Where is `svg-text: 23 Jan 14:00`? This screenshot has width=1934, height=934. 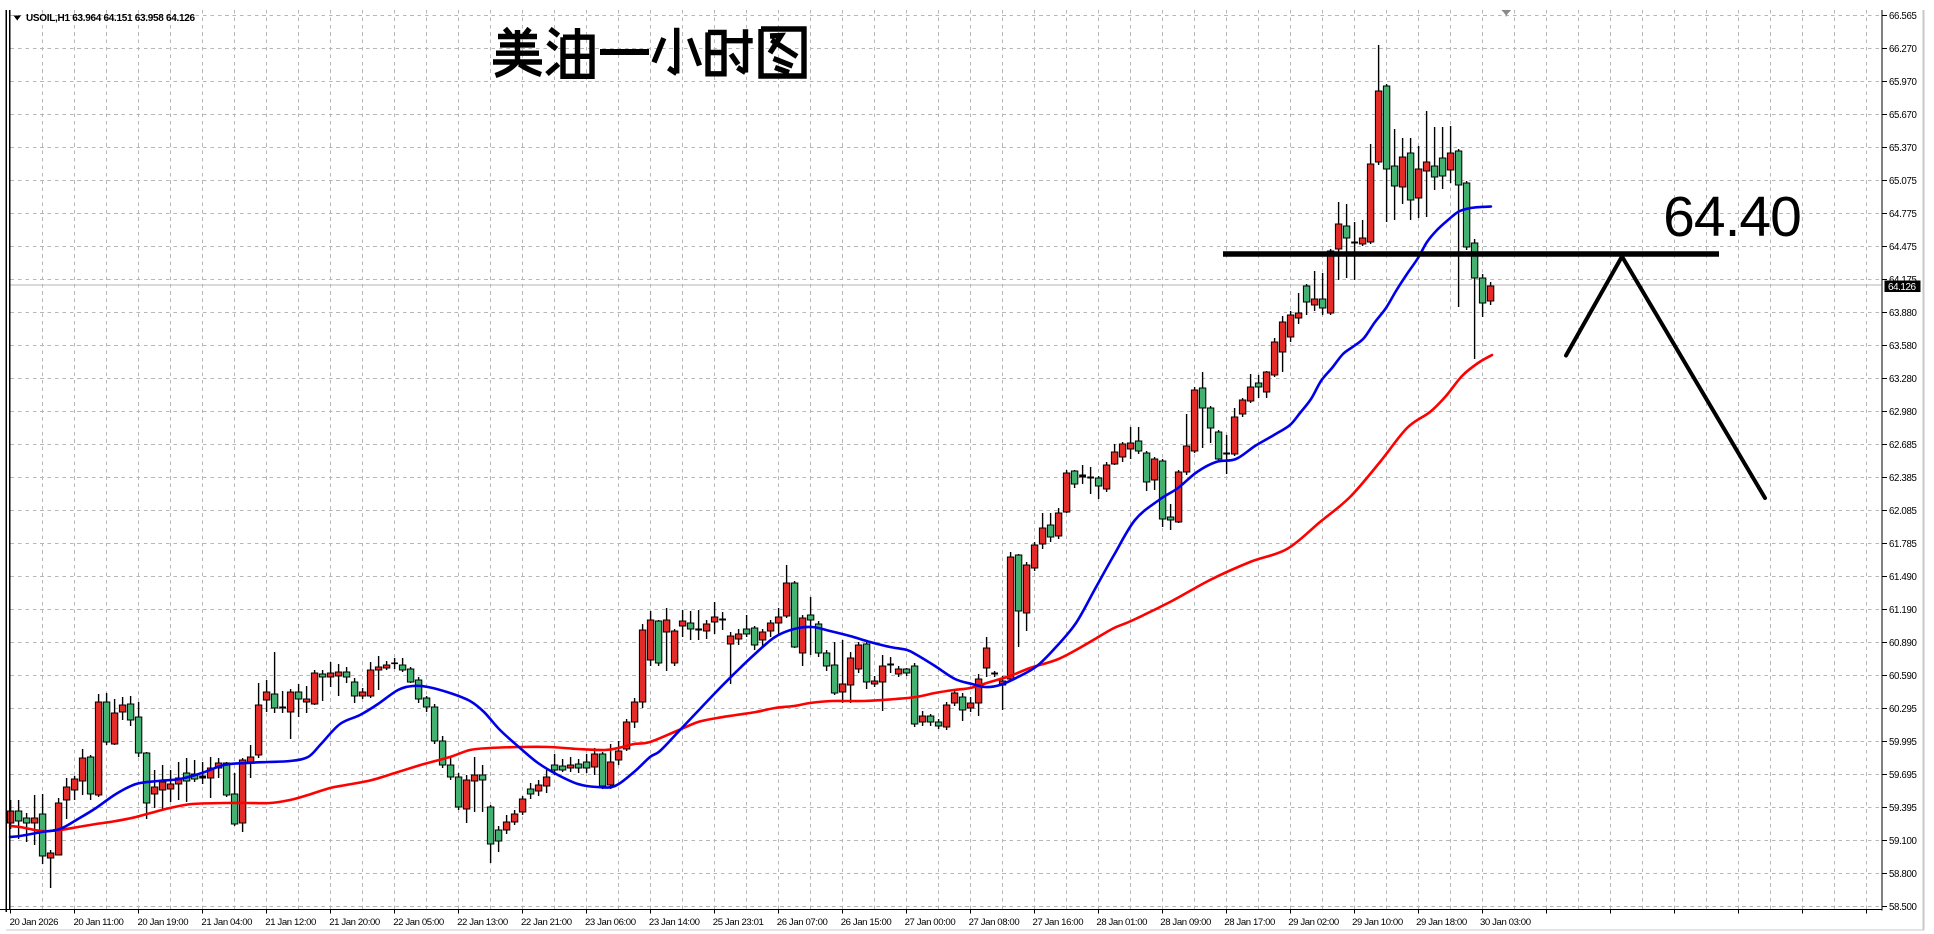
svg-text: 23 Jan 14:00 is located at coordinates (674, 922).